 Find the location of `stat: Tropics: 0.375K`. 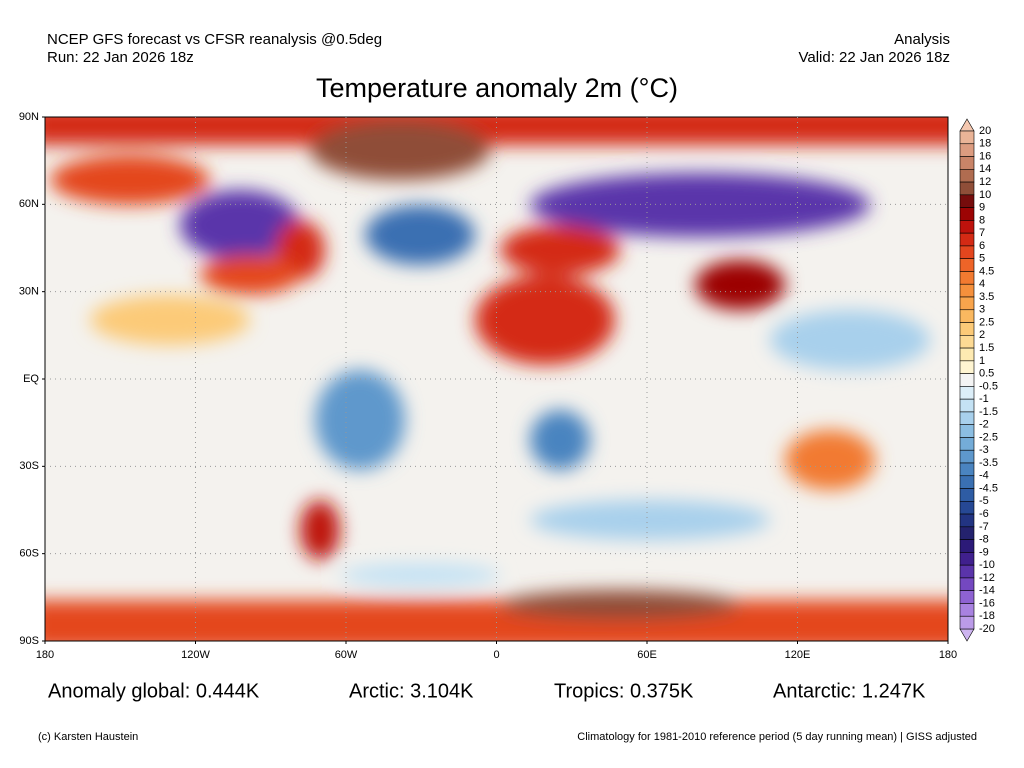

stat: Tropics: 0.375K is located at coordinates (624, 691).